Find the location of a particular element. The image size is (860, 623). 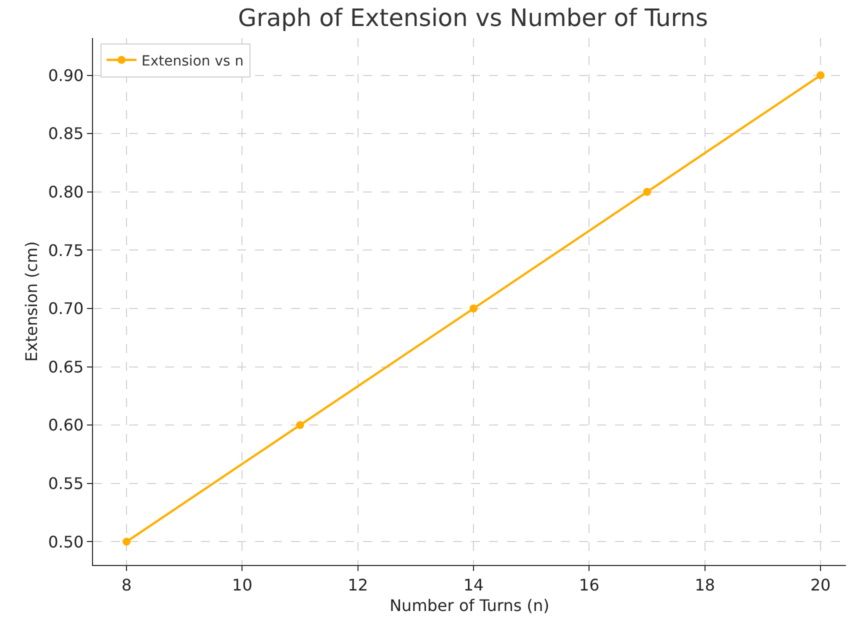

y-tick-label: 0.70 is located at coordinates (66, 308).